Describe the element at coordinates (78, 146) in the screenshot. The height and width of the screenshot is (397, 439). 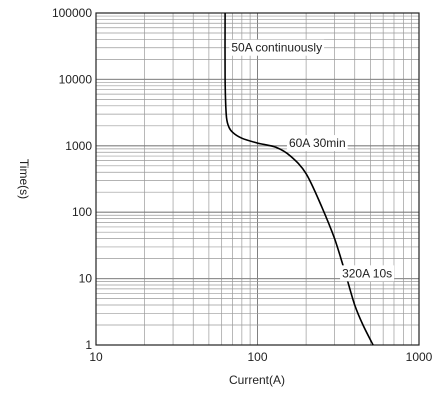
I see `y-tick-label: 1000` at that location.